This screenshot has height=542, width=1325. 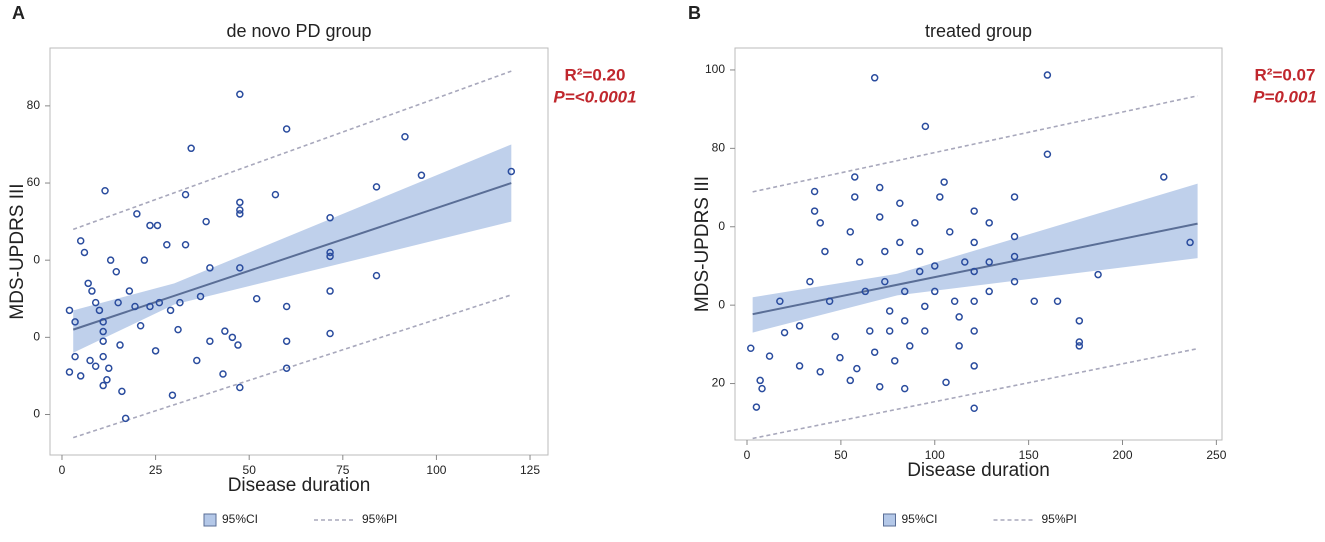 What do you see at coordinates (975, 258) in the screenshot?
I see `ci-band` at bounding box center [975, 258].